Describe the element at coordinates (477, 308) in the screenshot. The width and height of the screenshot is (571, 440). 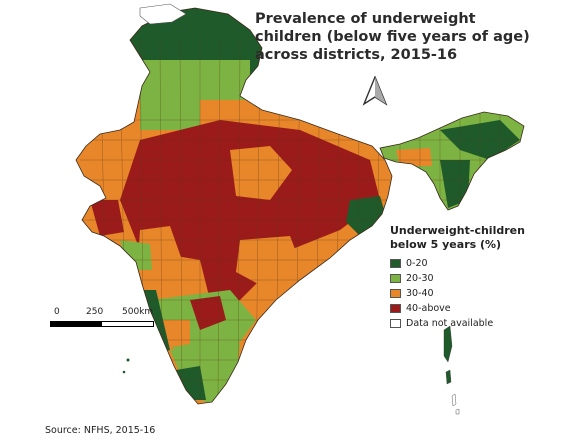
I see `legend-item: 40-above` at that location.